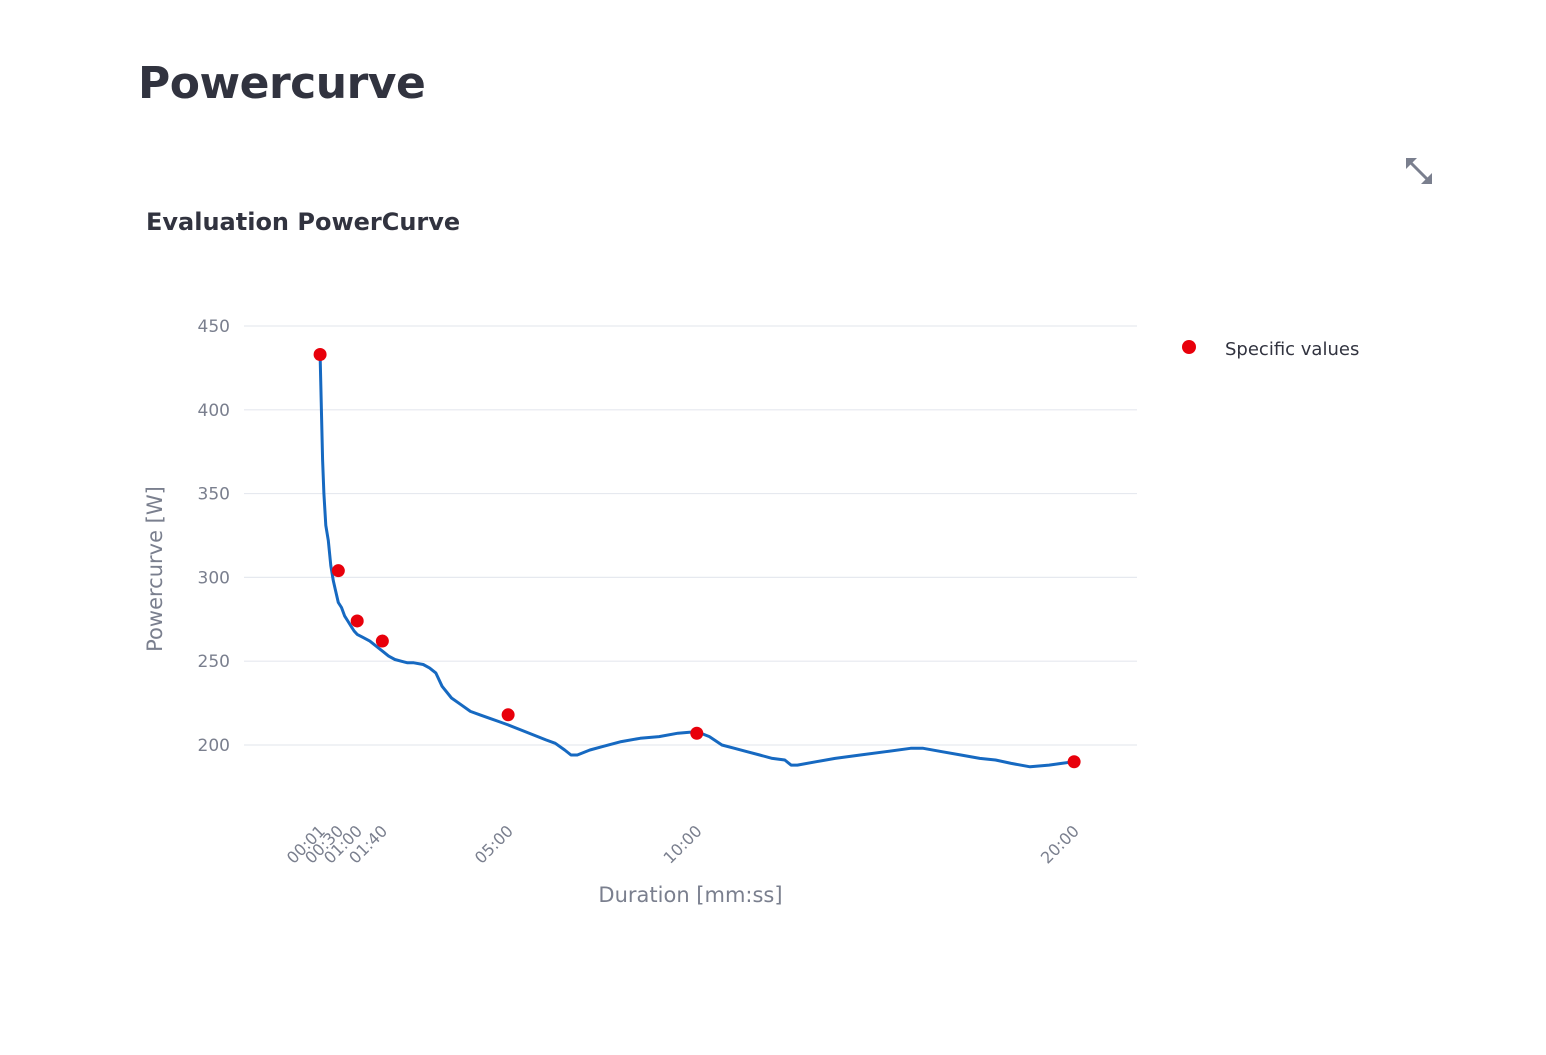 Image resolution: width=1546 pixels, height=1055 pixels. I want to click on y-tick-label: 300, so click(214, 578).